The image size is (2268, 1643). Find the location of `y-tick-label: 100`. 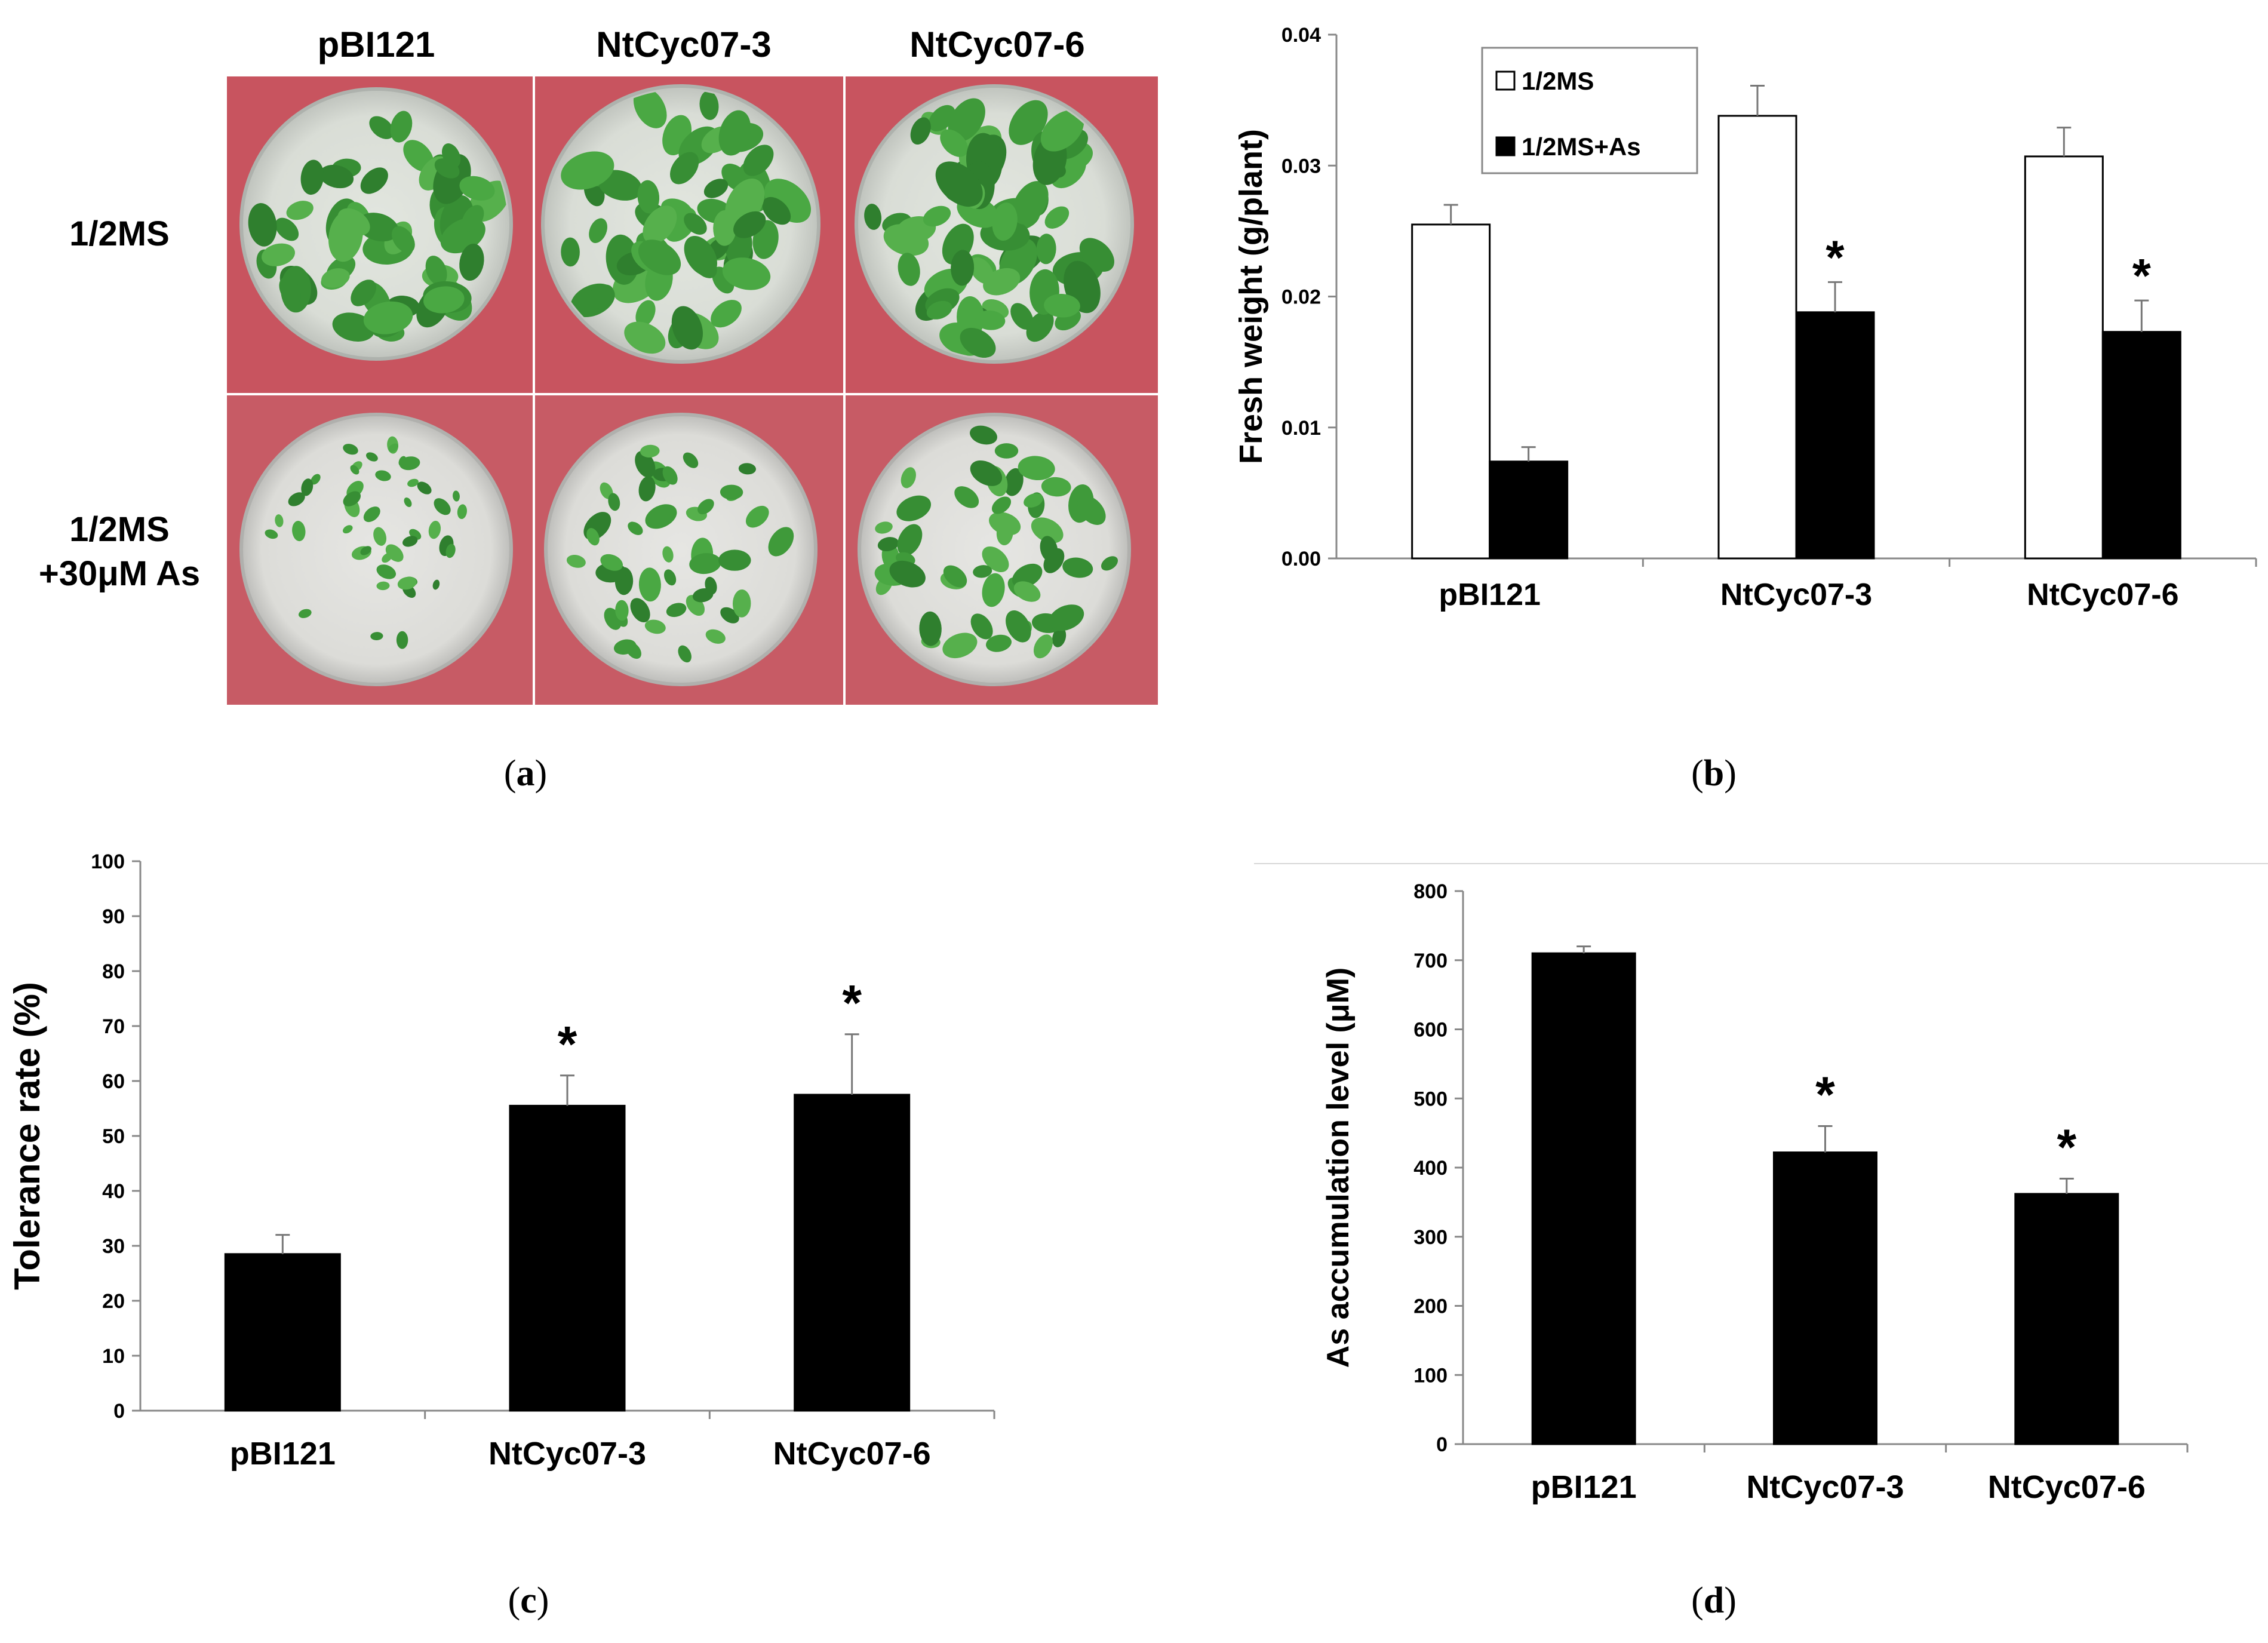

y-tick-label: 100 is located at coordinates (1430, 1375).